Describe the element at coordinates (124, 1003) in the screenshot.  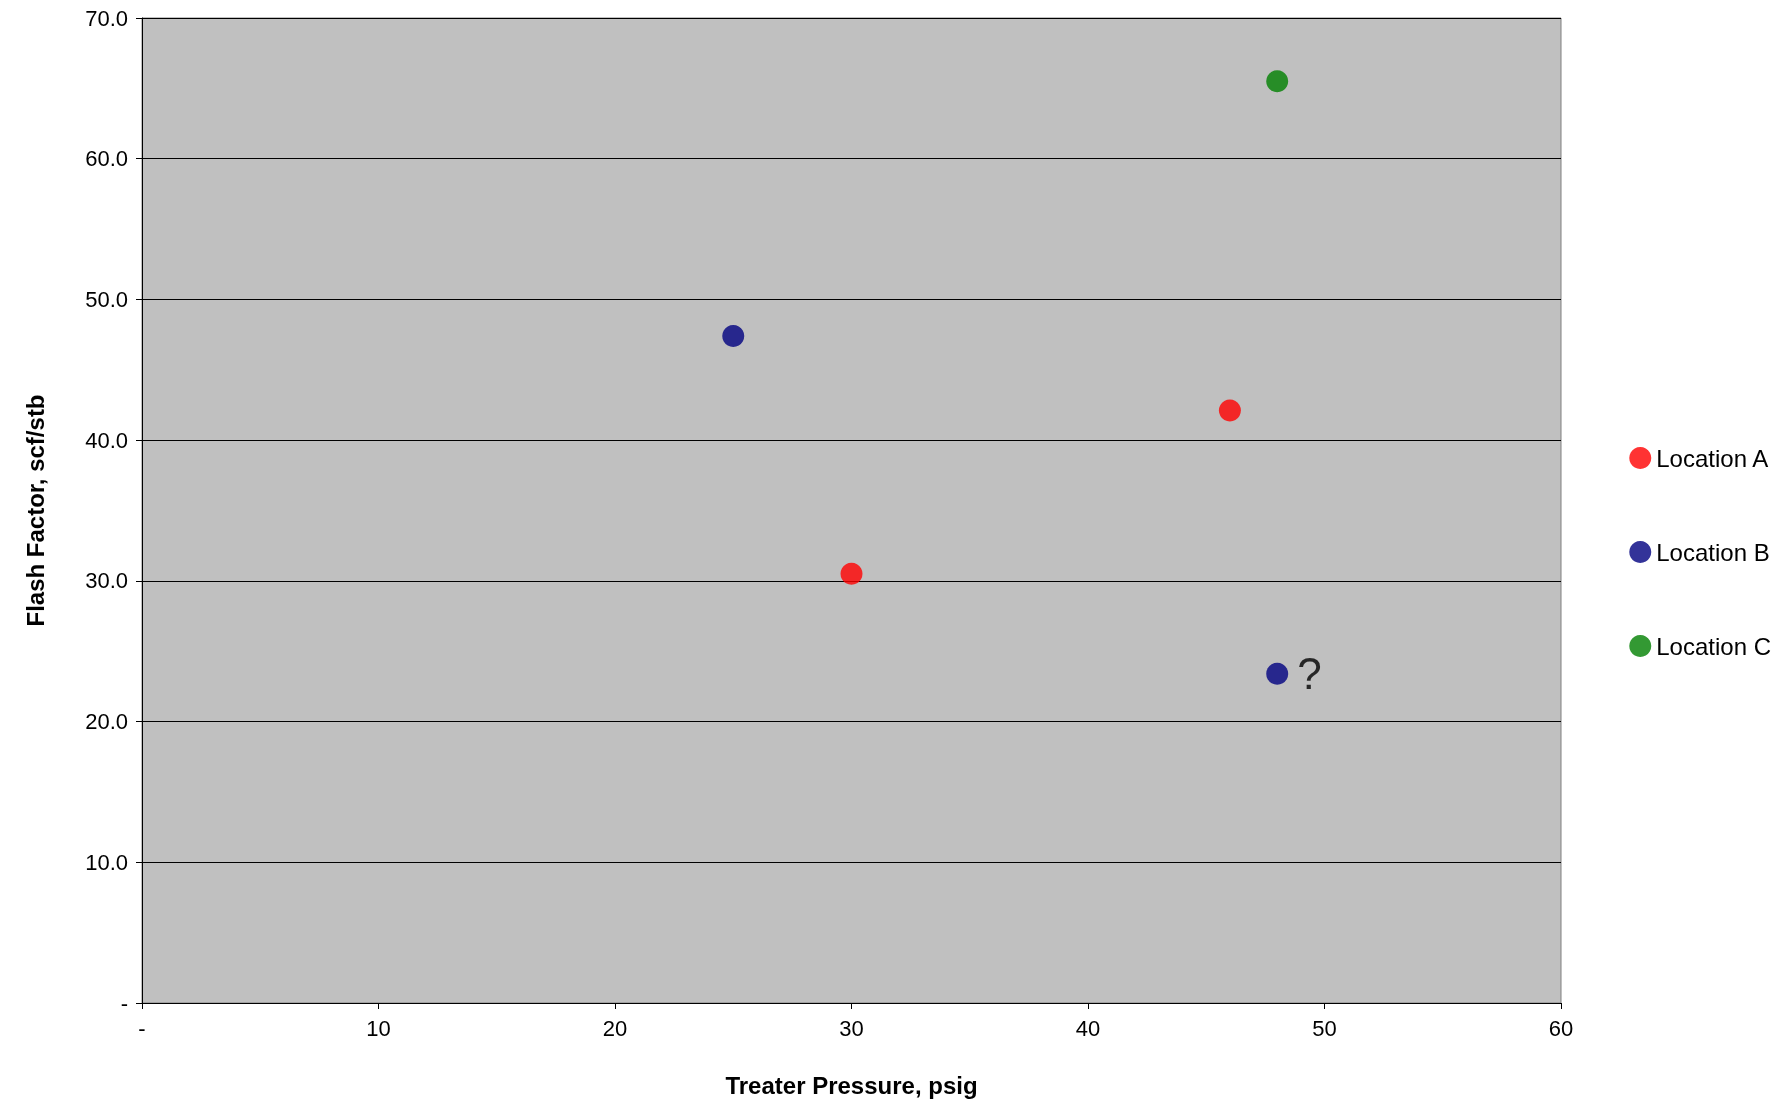
I see `y-tick-label: -` at that location.